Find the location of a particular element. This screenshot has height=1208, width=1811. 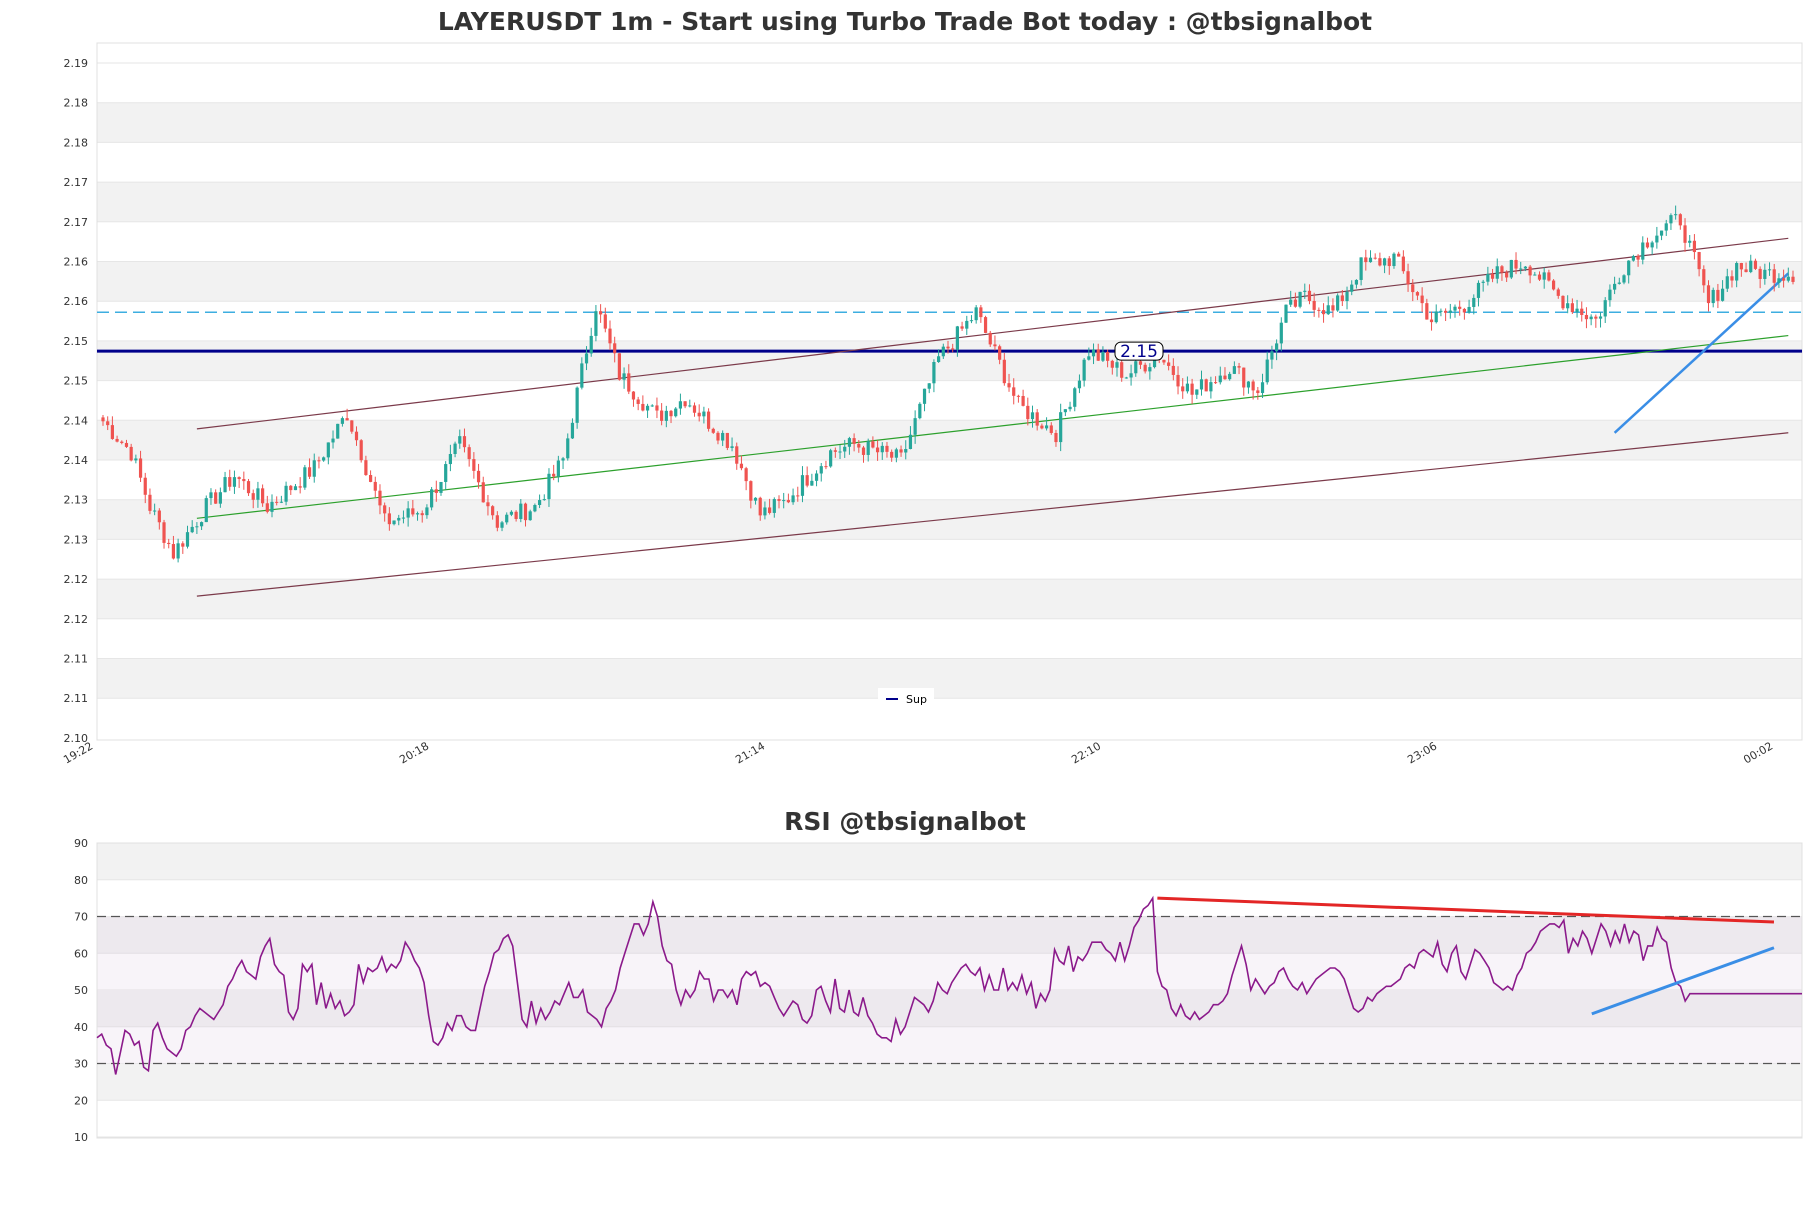

channel-lower-line is located at coordinates (992, 514).